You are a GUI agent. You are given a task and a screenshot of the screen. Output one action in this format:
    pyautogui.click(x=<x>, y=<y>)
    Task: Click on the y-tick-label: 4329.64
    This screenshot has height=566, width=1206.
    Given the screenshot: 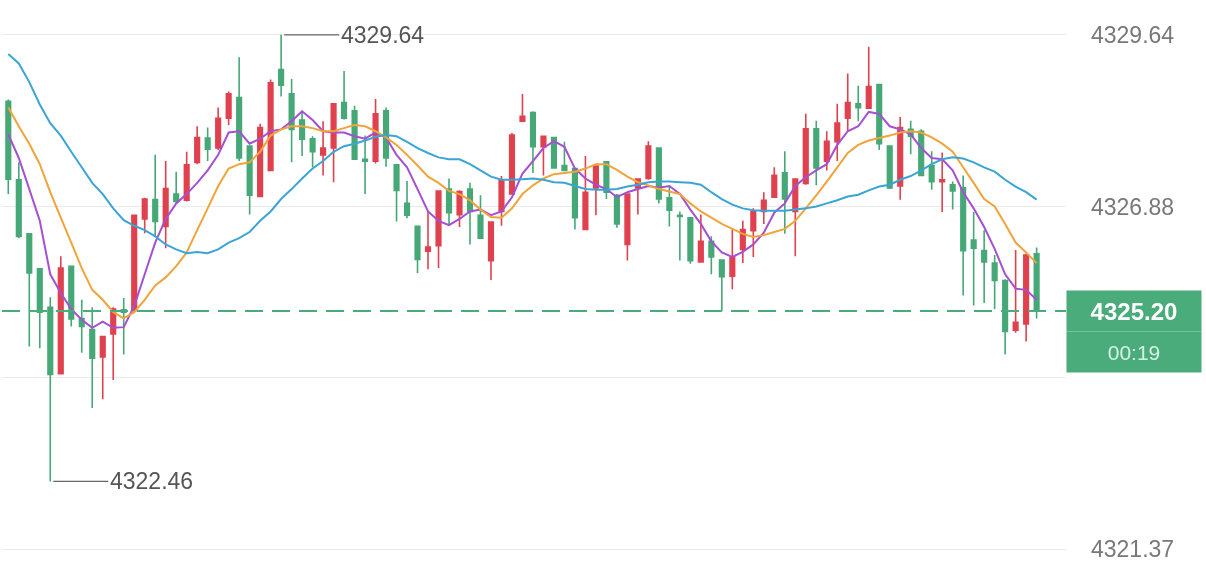 What is the action you would take?
    pyautogui.click(x=1133, y=34)
    